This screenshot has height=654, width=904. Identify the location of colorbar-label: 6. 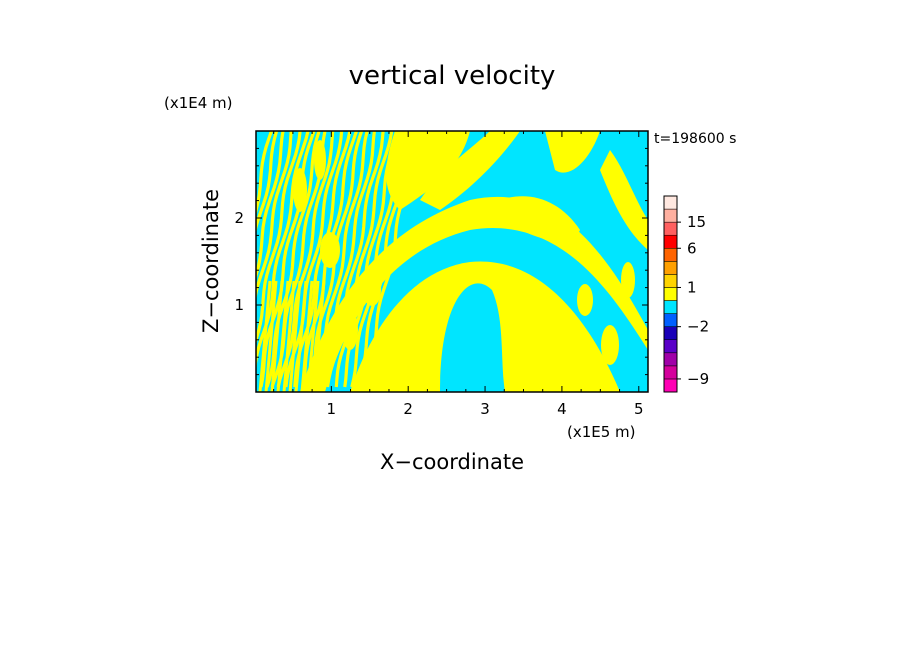
(692, 248).